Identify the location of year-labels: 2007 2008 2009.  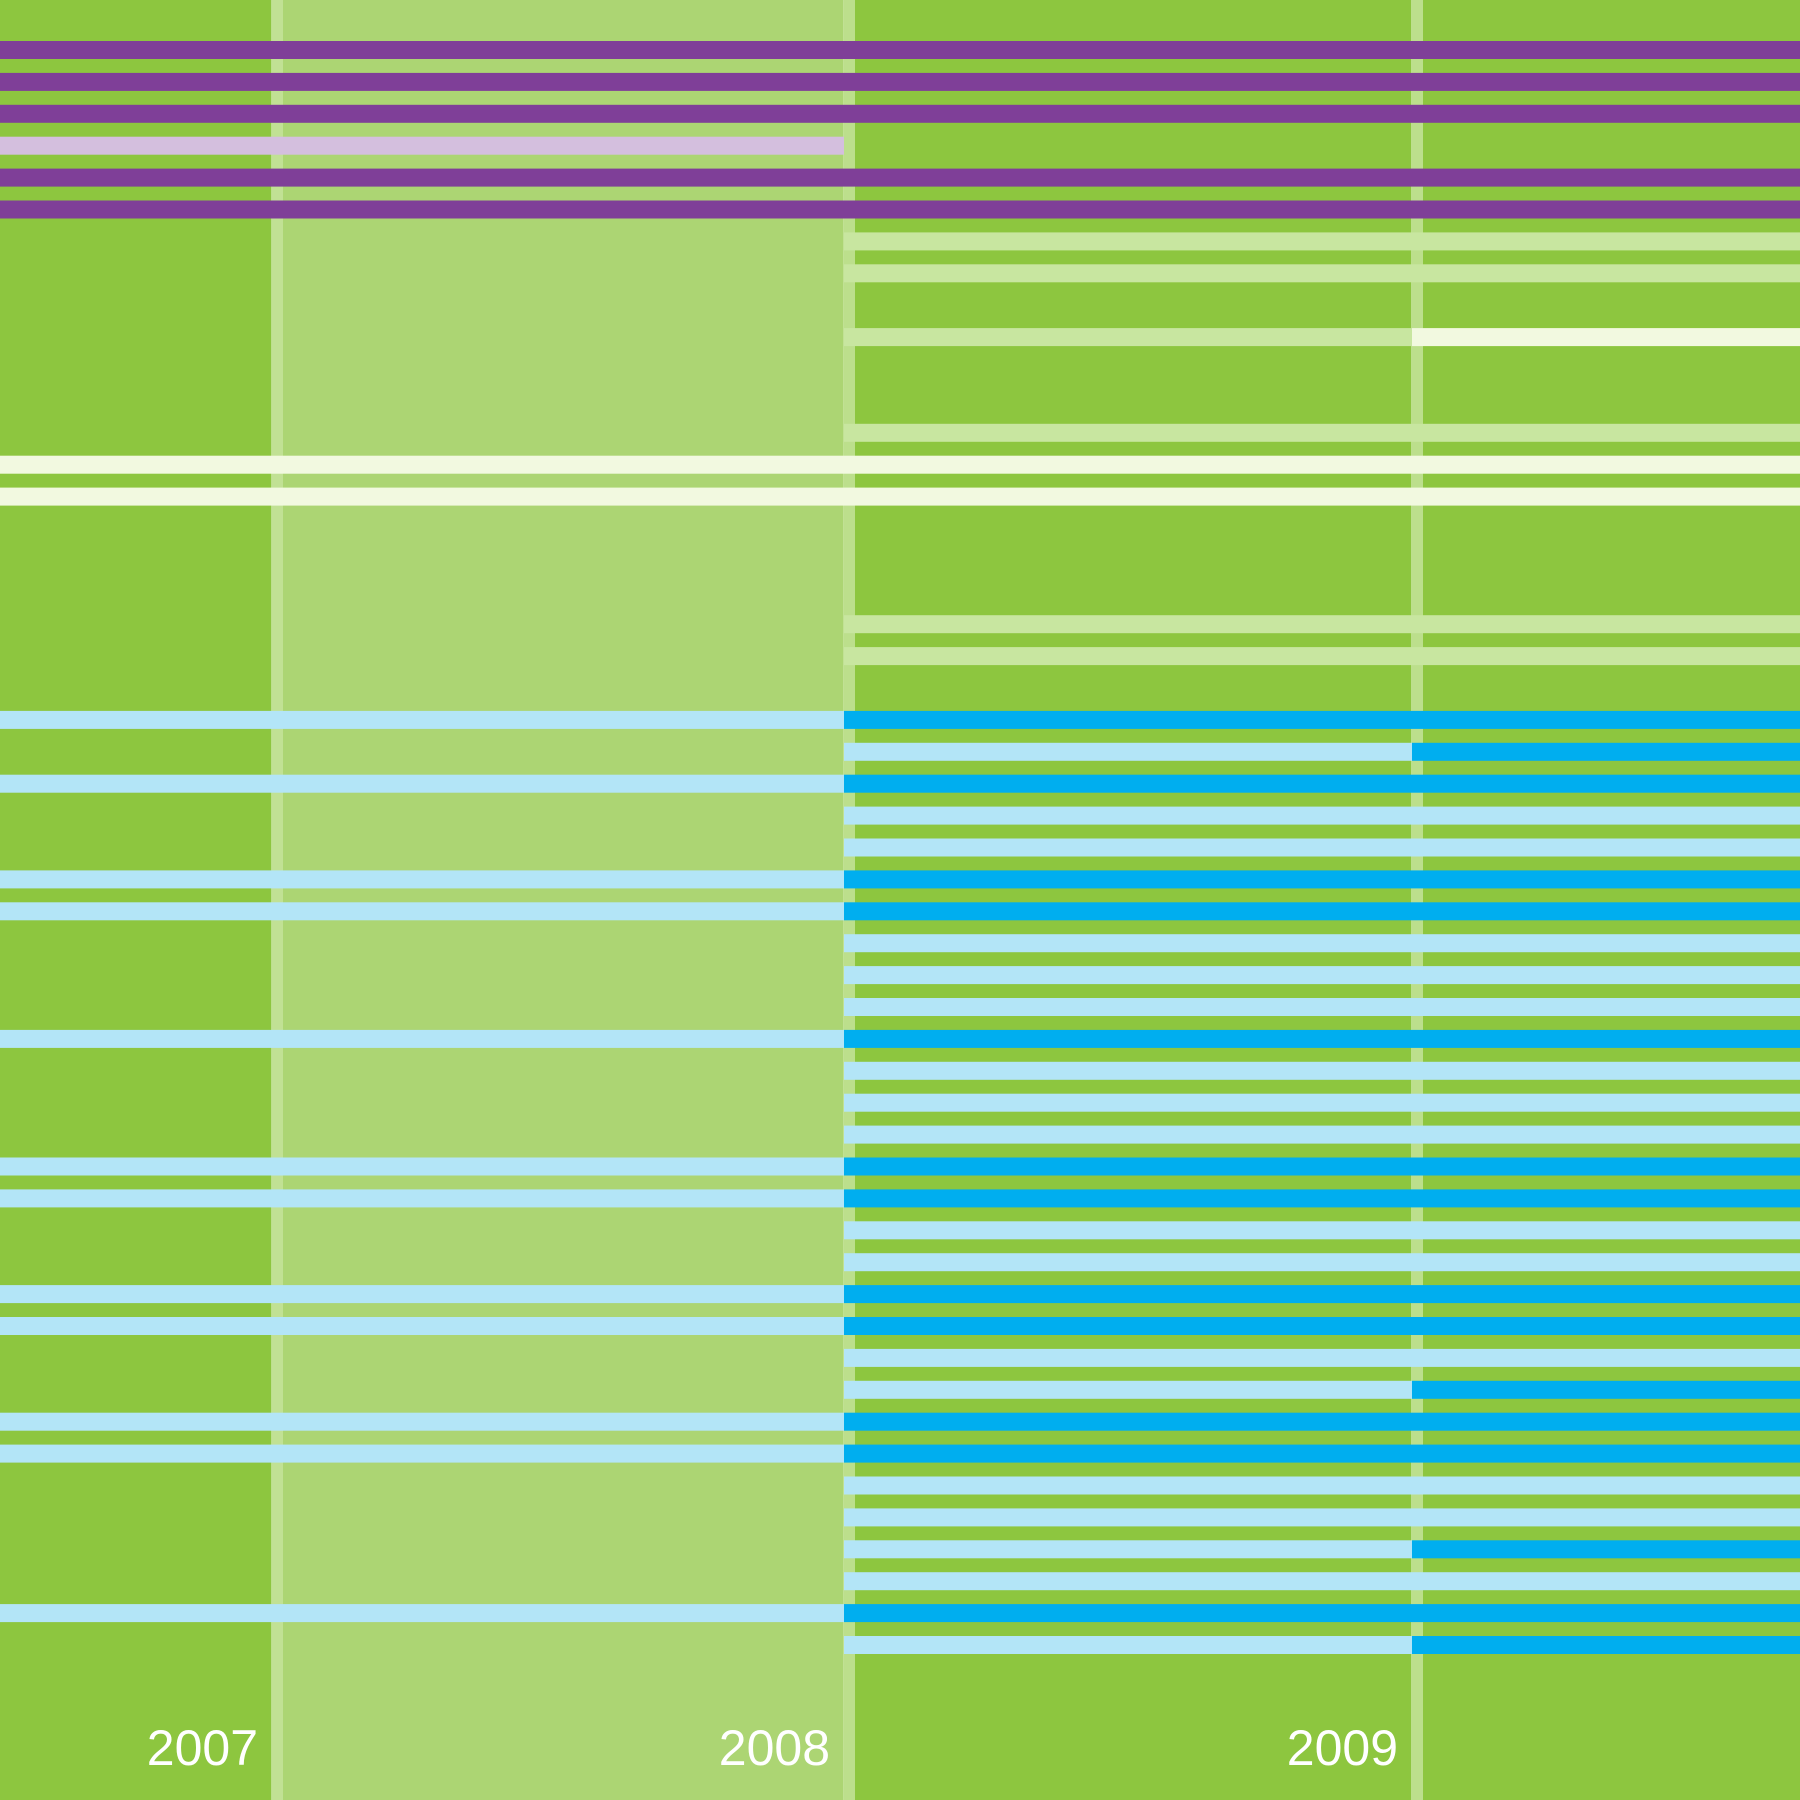
(772, 1748).